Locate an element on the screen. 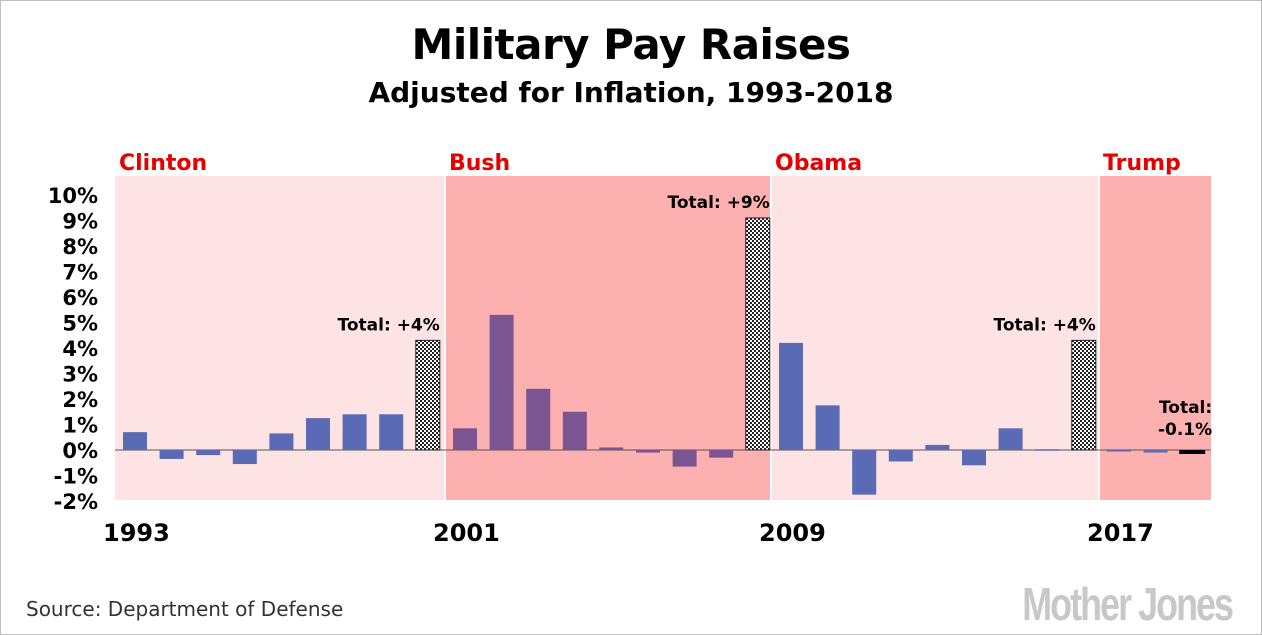  y-tick-label: 7% is located at coordinates (80, 273).